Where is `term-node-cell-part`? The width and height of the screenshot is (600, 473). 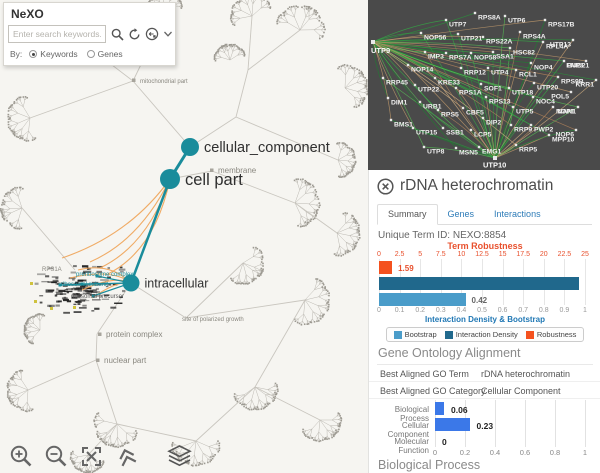
term-node-cell-part is located at coordinates (170, 179).